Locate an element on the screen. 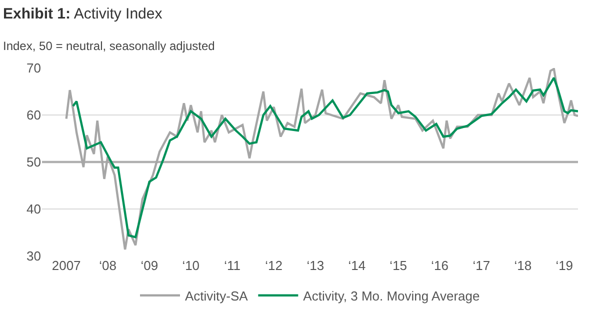 The image size is (600, 322). x-tick-label: ‘10 is located at coordinates (191, 265).